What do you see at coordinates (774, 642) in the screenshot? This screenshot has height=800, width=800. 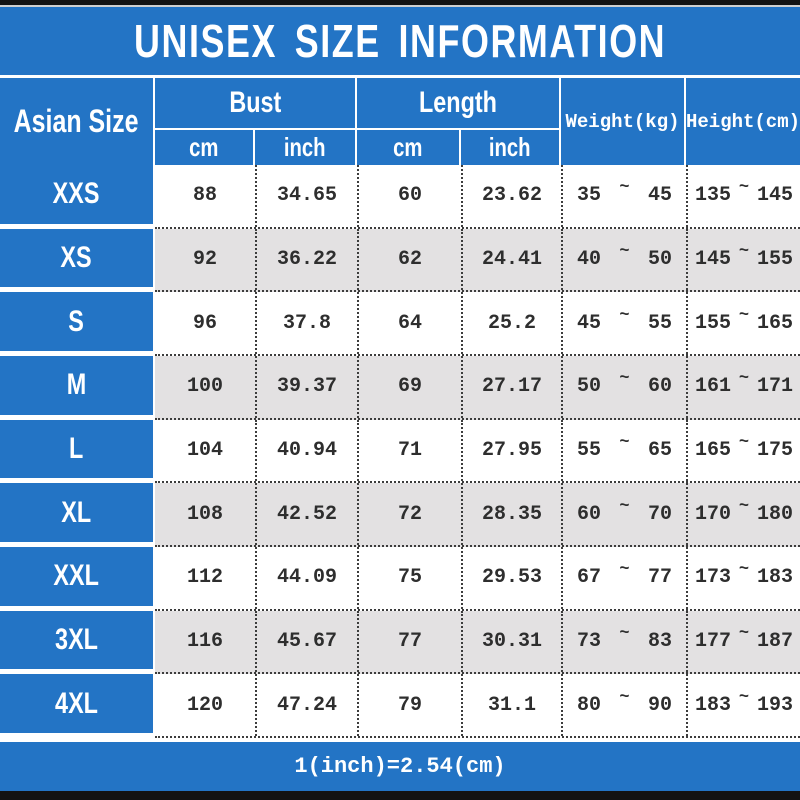 I see `height-max-value: 187` at bounding box center [774, 642].